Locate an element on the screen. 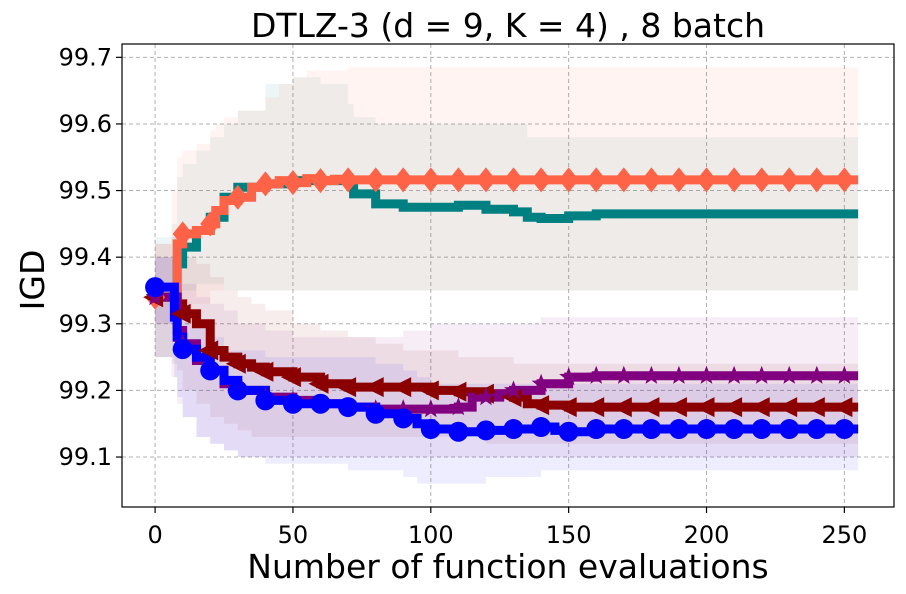 Image resolution: width=906 pixels, height=594 pixels. chart-title: DTLZ-3 (d = 9, K = 4) , 8 batch is located at coordinates (508, 25).